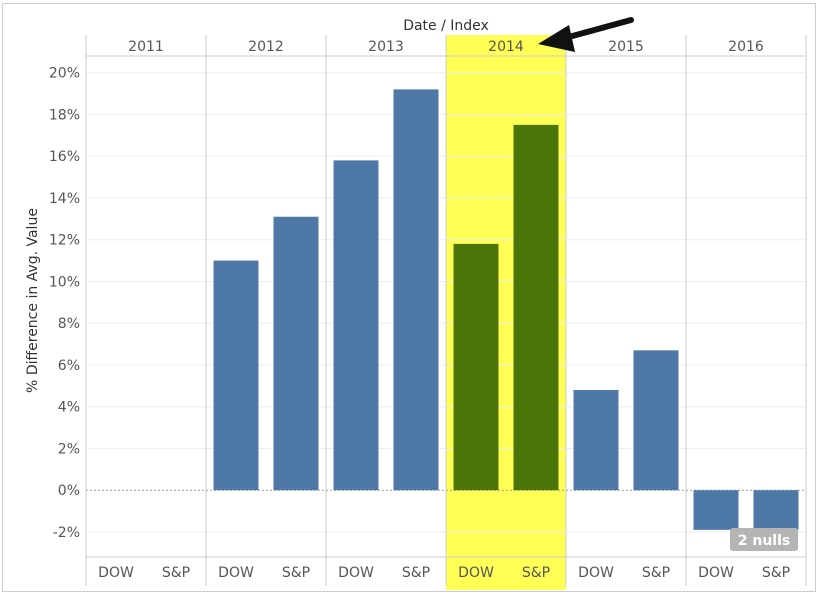 The height and width of the screenshot is (596, 818). What do you see at coordinates (64, 115) in the screenshot?
I see `y-tick-label: 18%` at bounding box center [64, 115].